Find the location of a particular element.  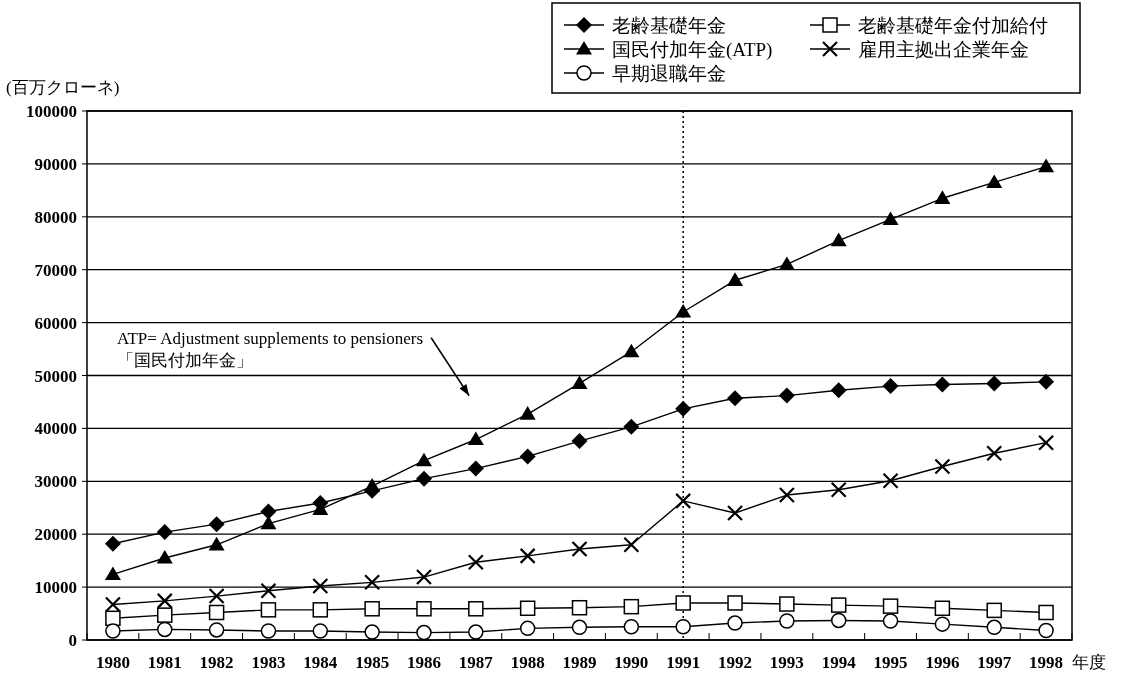

x-tick-label: 1990 is located at coordinates (631, 662).